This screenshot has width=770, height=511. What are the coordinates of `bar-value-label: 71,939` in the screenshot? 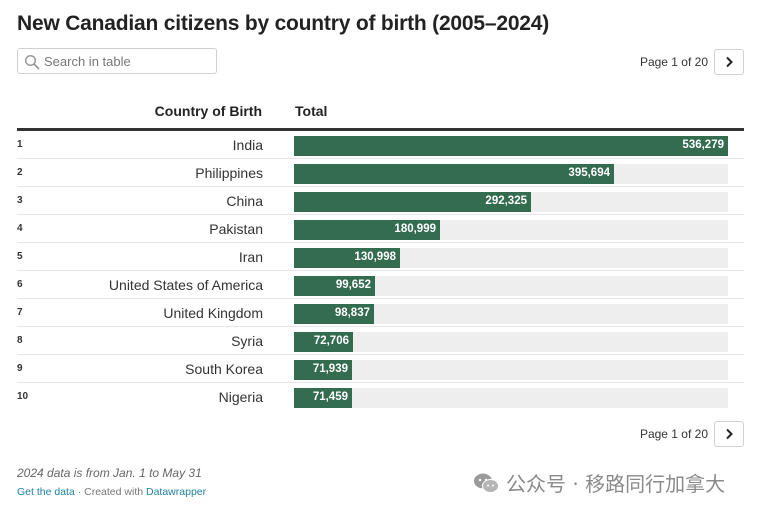 It's located at (330, 369).